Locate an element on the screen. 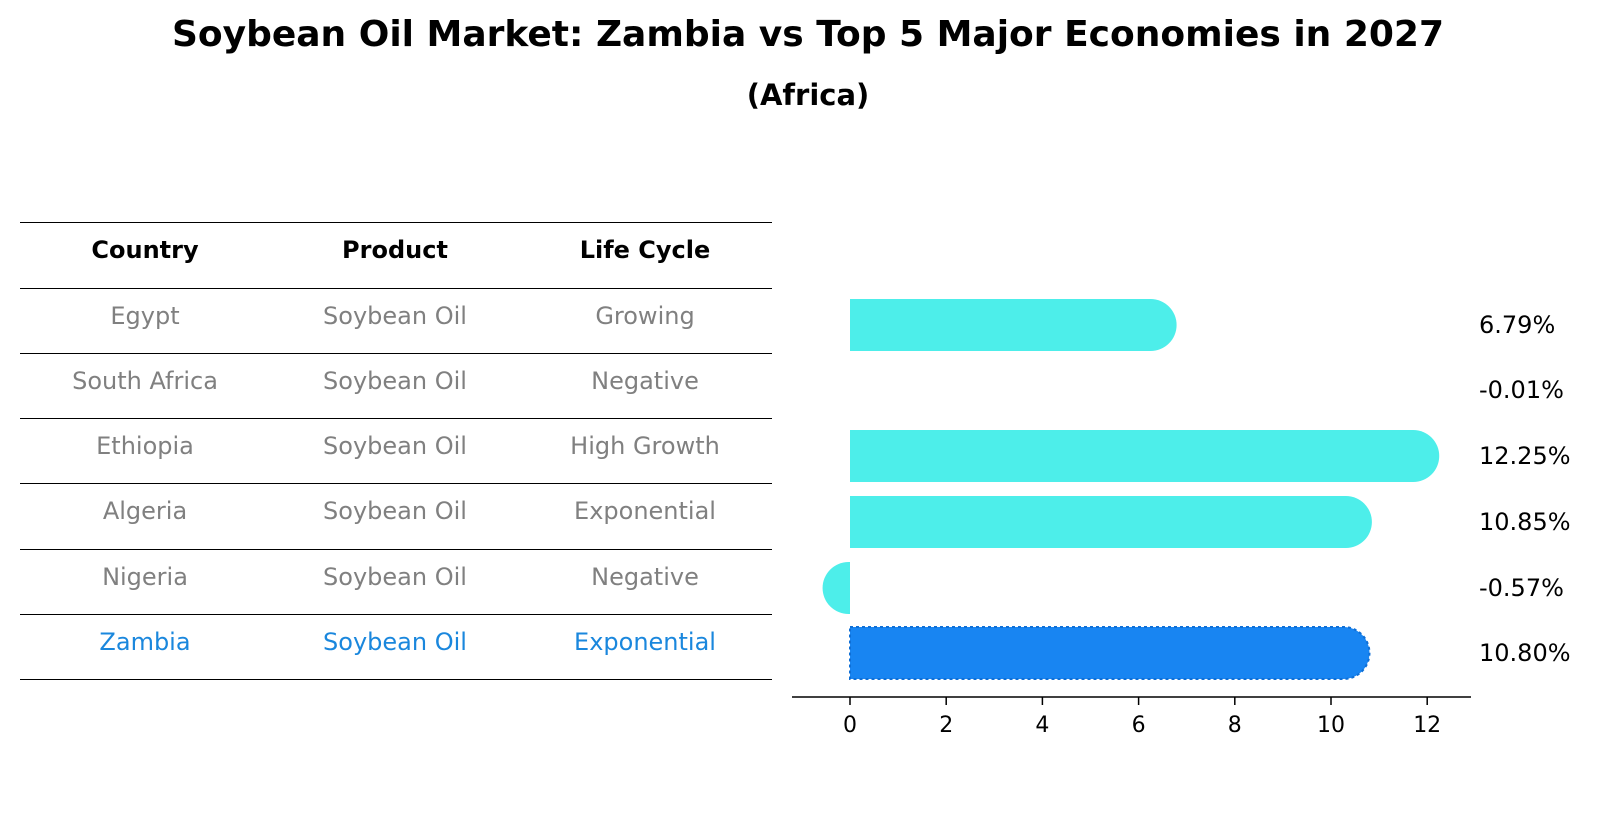 This screenshot has height=823, width=1604. table-cell-life-cycle: High Growth is located at coordinates (645, 446).